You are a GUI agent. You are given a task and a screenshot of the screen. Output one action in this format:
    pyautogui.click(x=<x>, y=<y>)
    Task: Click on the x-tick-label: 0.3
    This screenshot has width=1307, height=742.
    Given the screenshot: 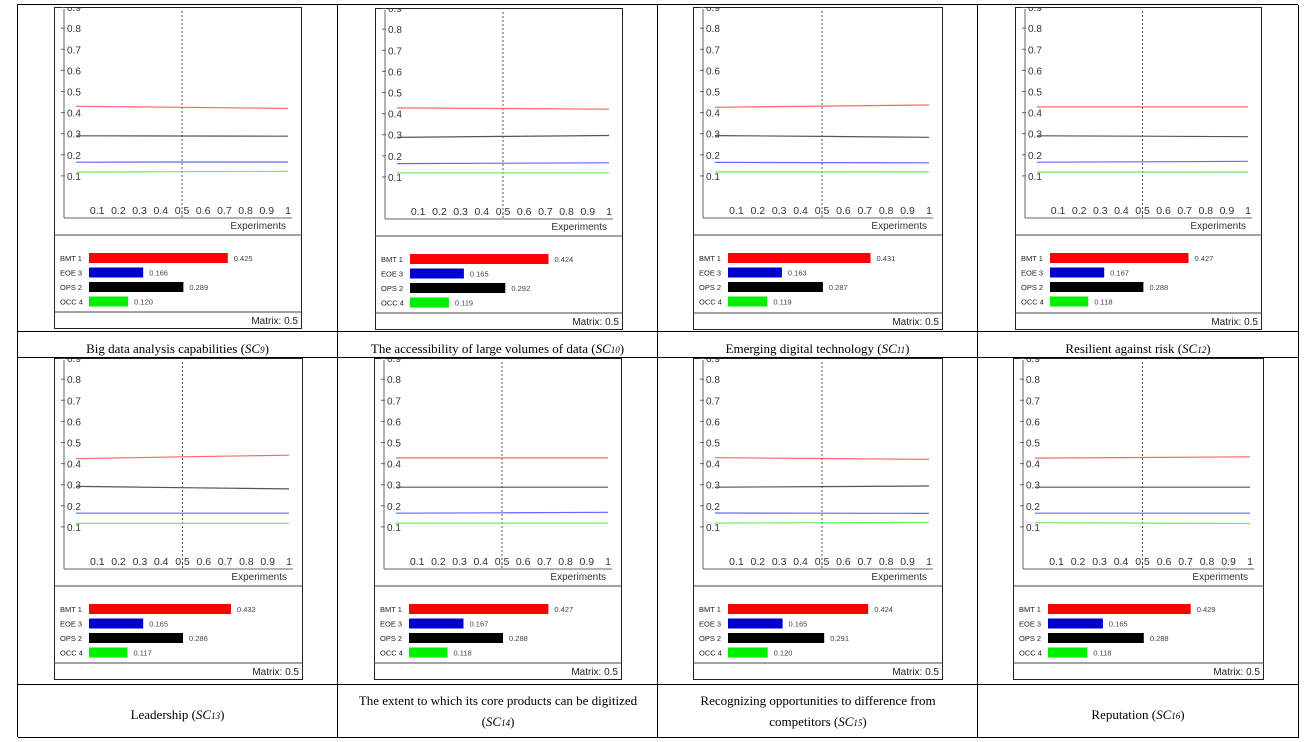 What is the action you would take?
    pyautogui.click(x=140, y=562)
    